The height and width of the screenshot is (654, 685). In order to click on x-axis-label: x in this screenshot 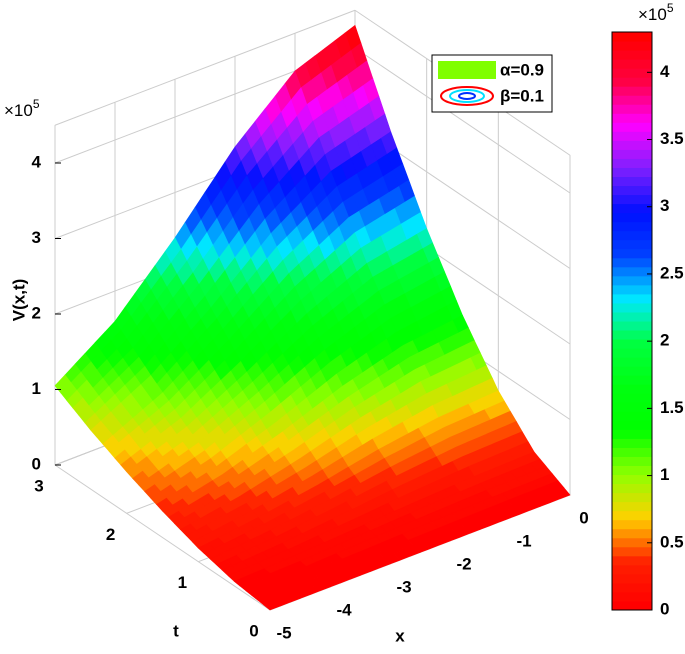, I will do `click(400, 635)`.